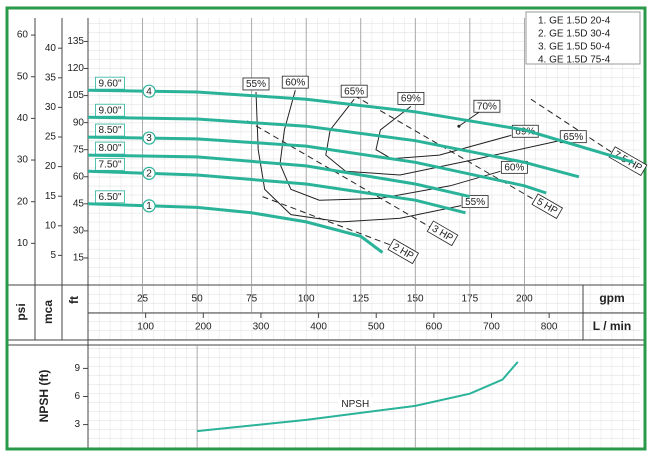 This screenshot has height=469, width=657. I want to click on x2-tick-label: 300, so click(261, 327).